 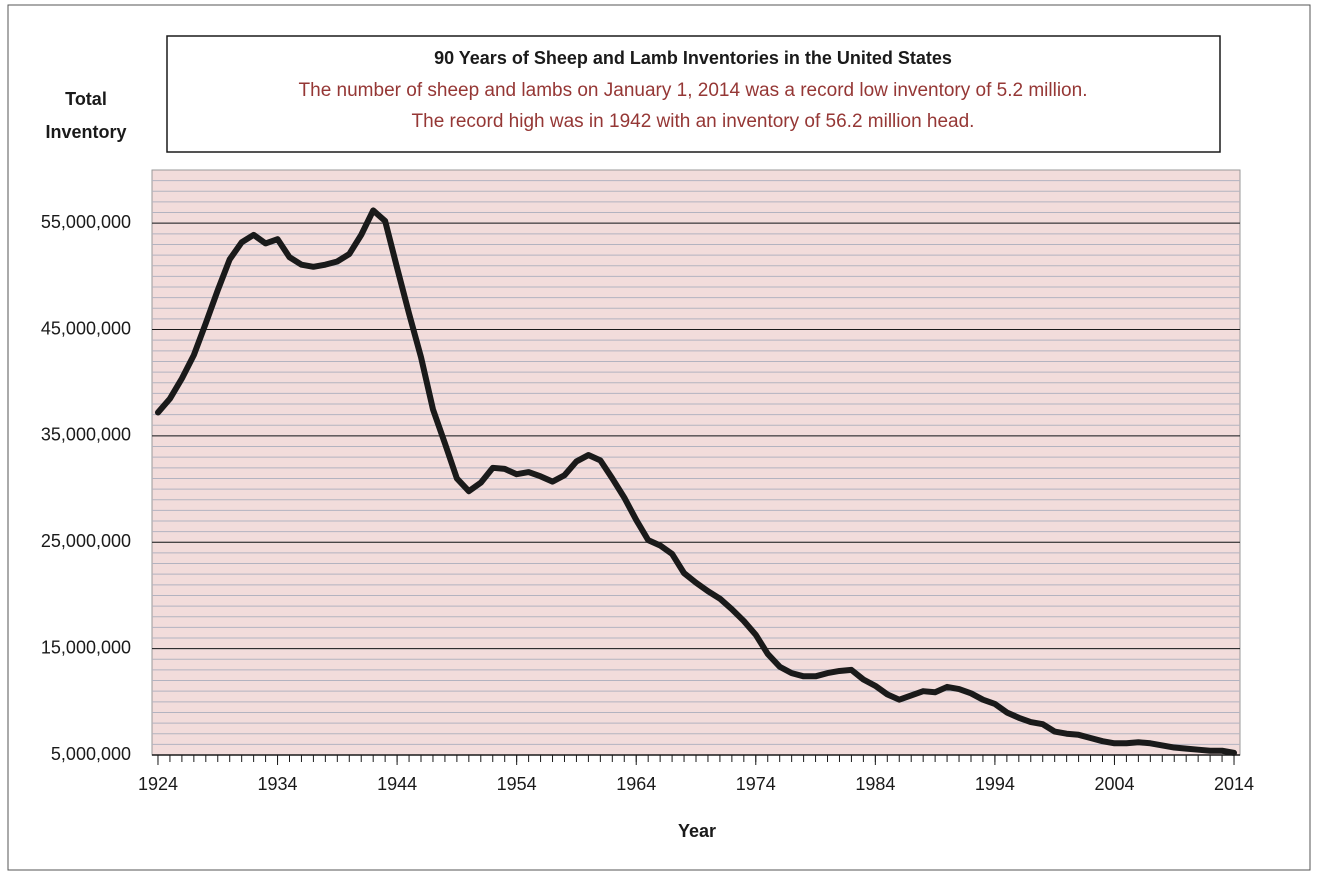 What do you see at coordinates (86, 647) in the screenshot?
I see `y-tick-label: 15,000,000` at bounding box center [86, 647].